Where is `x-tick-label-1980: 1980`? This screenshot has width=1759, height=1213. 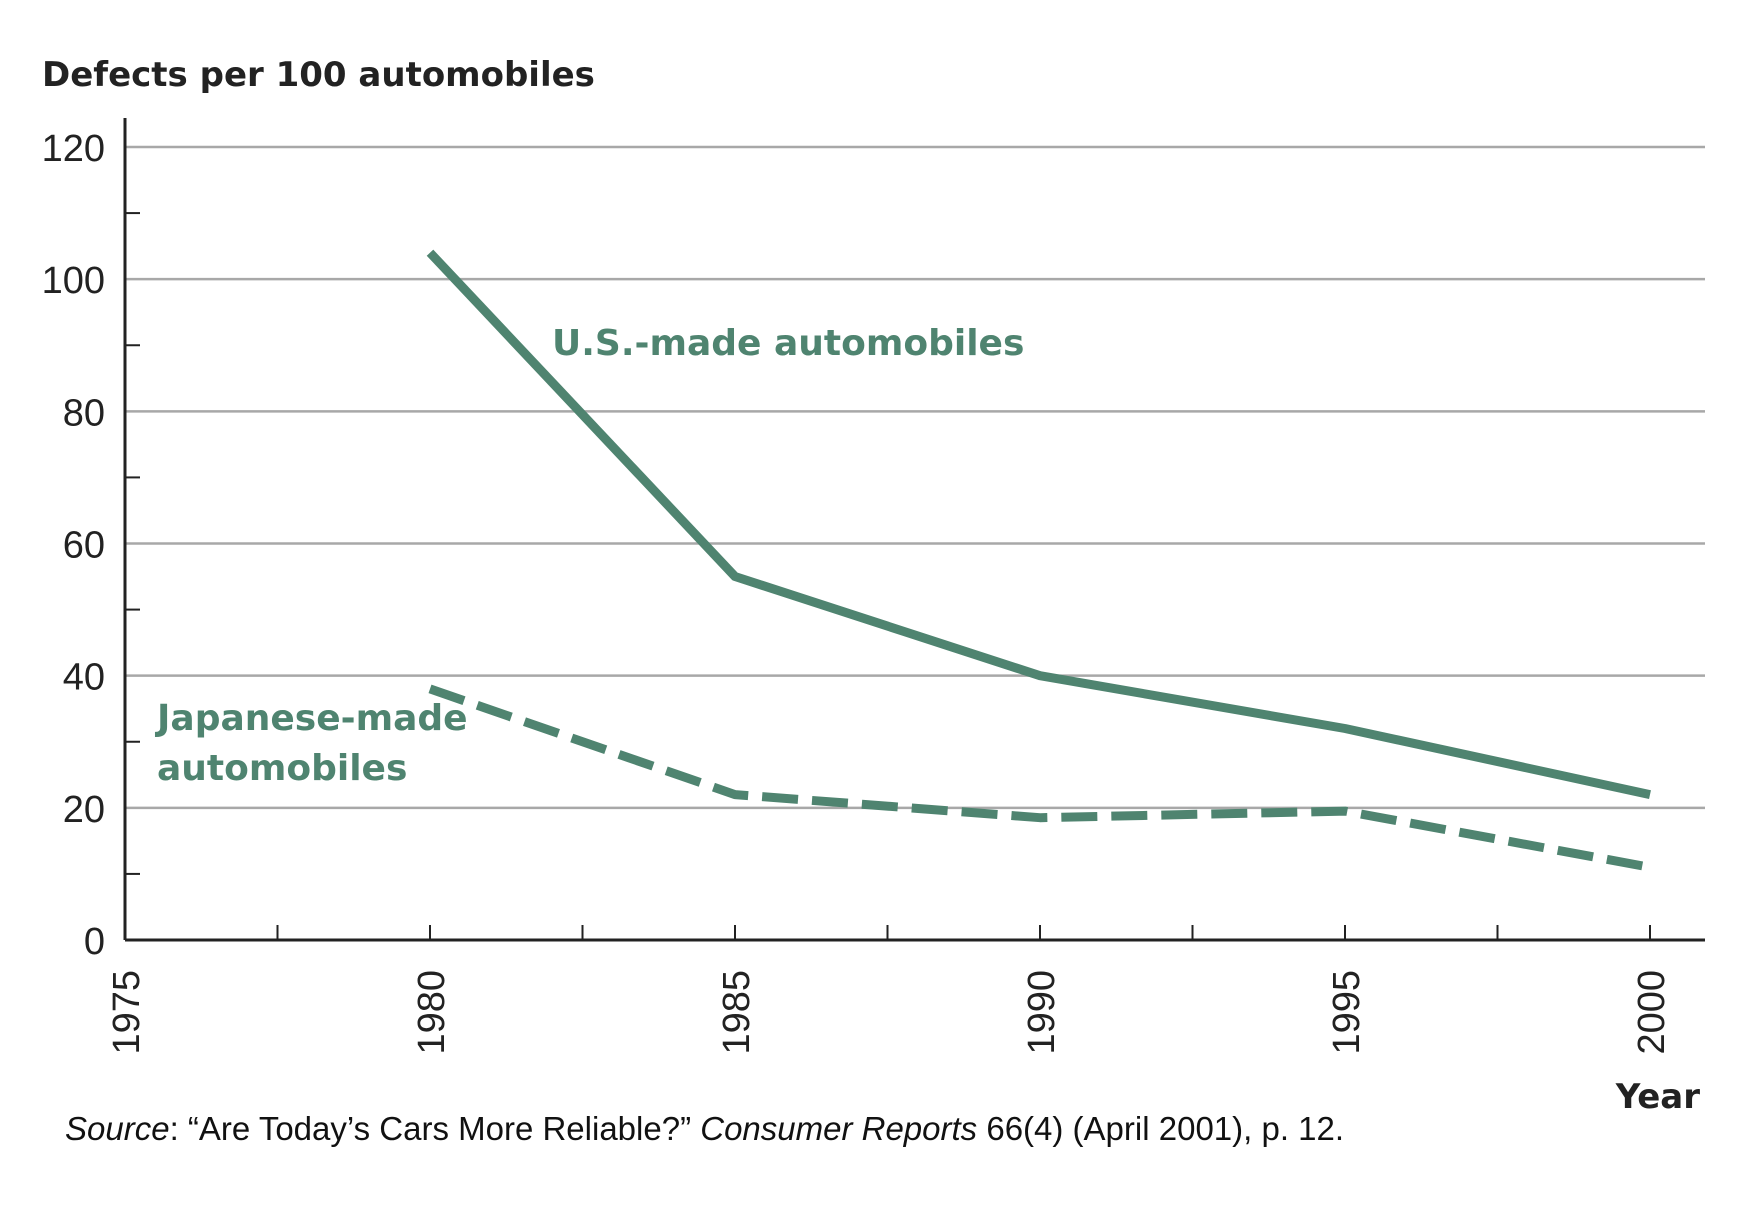 x-tick-label-1980: 1980 is located at coordinates (432, 1012).